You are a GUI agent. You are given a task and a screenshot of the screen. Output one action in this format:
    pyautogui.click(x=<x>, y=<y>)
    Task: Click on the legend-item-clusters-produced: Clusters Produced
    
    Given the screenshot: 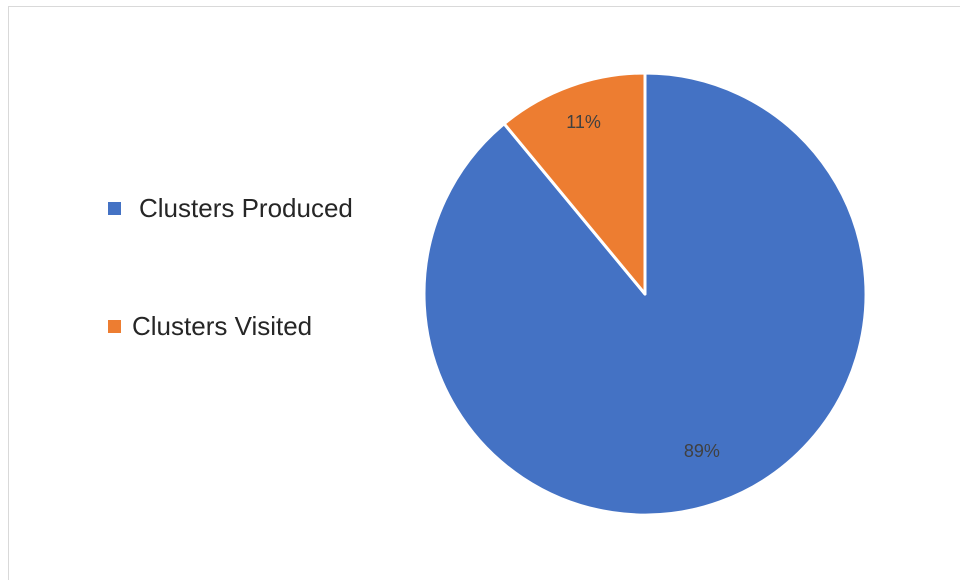 What is the action you would take?
    pyautogui.click(x=230, y=208)
    